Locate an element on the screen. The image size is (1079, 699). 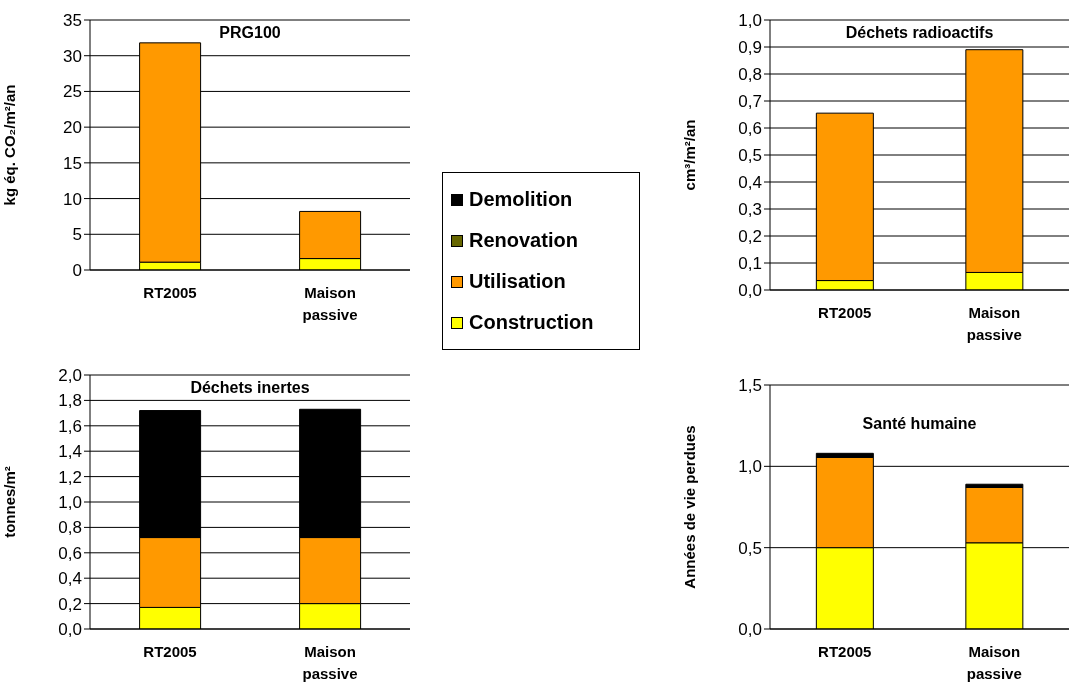
y-tick-label: 0,9 is located at coordinates (750, 48).